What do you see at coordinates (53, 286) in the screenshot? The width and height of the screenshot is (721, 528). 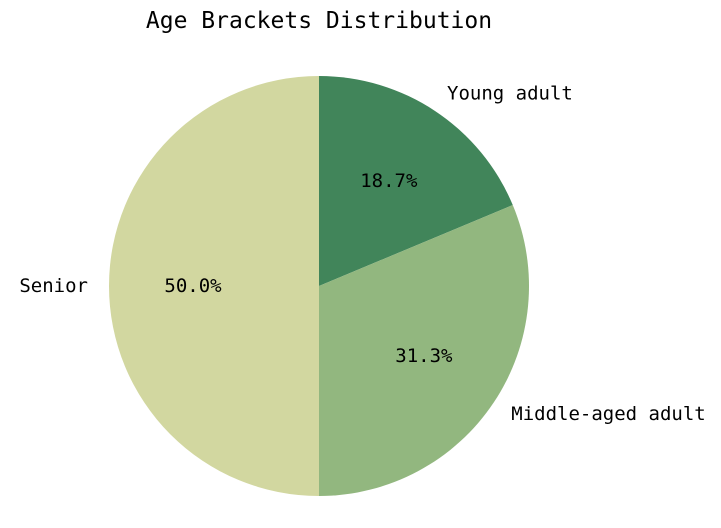 I see `pie-category-label-senior: Senior` at bounding box center [53, 286].